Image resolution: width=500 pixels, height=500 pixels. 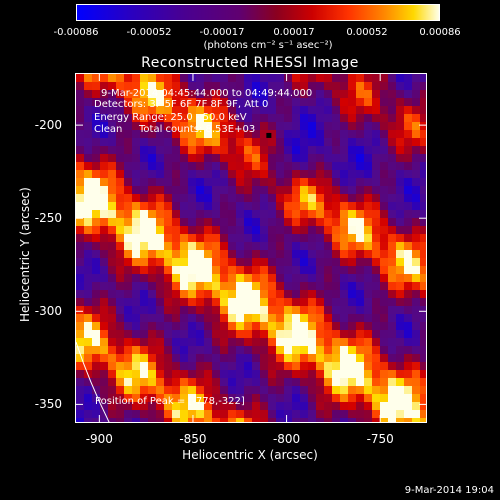 I want to click on annotation-detectors: Detectors: 3F 5F 6F 7F 8F 9F, Att 0, so click(x=181, y=104).